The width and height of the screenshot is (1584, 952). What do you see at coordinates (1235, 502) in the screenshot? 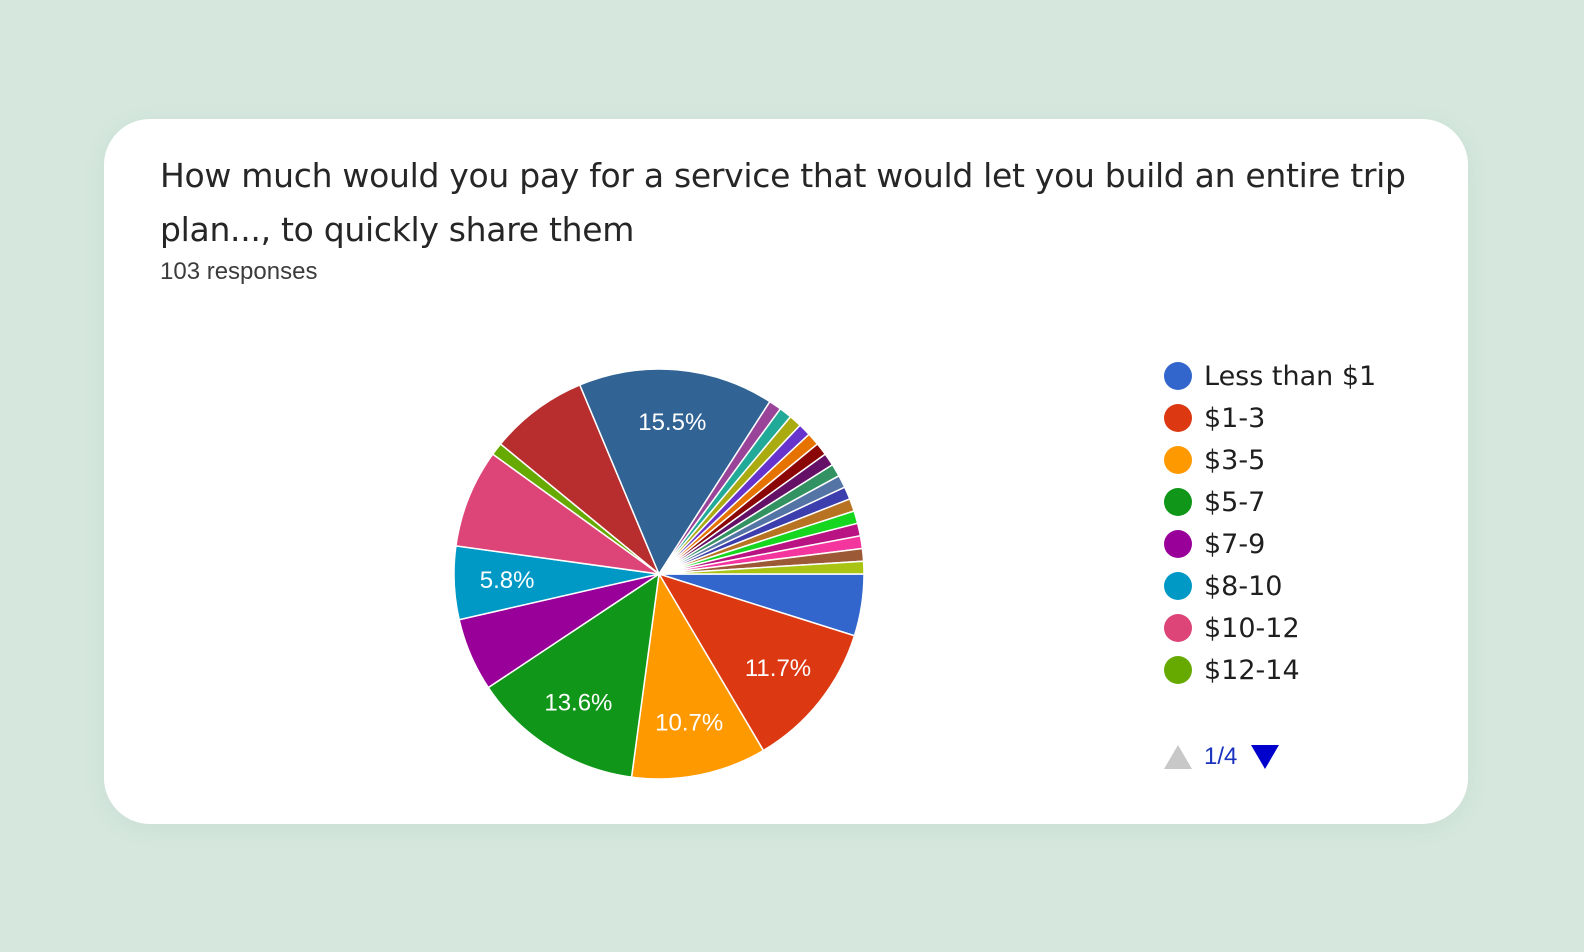
I see `legend-label: $5-7` at bounding box center [1235, 502].